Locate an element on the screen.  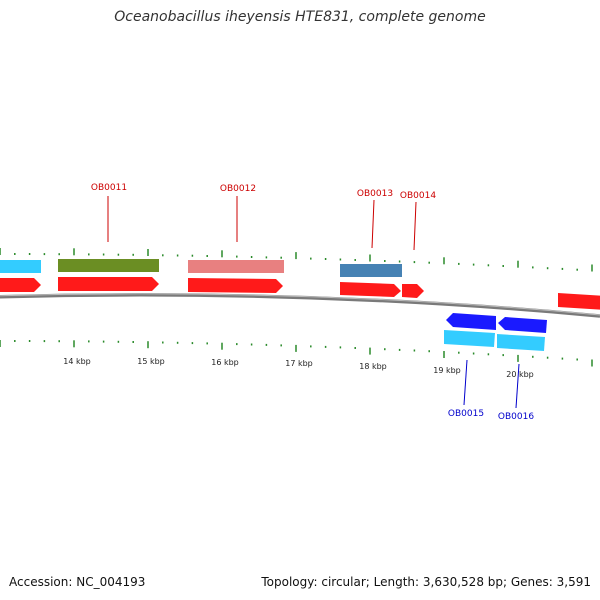
gene-label-ob0012: OB0012 is located at coordinates (238, 189).